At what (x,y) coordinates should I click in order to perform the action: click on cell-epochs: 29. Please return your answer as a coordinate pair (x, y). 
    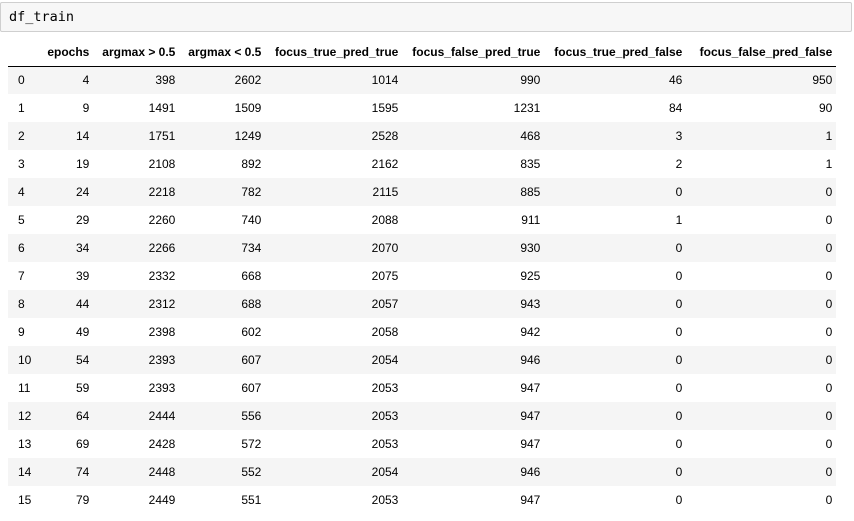
    Looking at the image, I should click on (83, 220).